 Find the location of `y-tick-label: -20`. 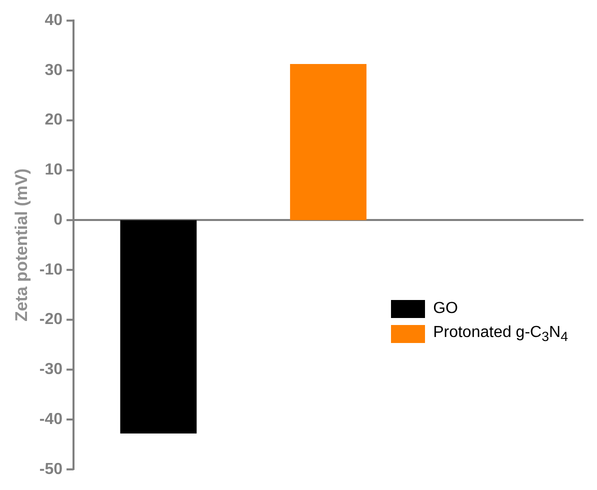

y-tick-label: -20 is located at coordinates (51, 319).